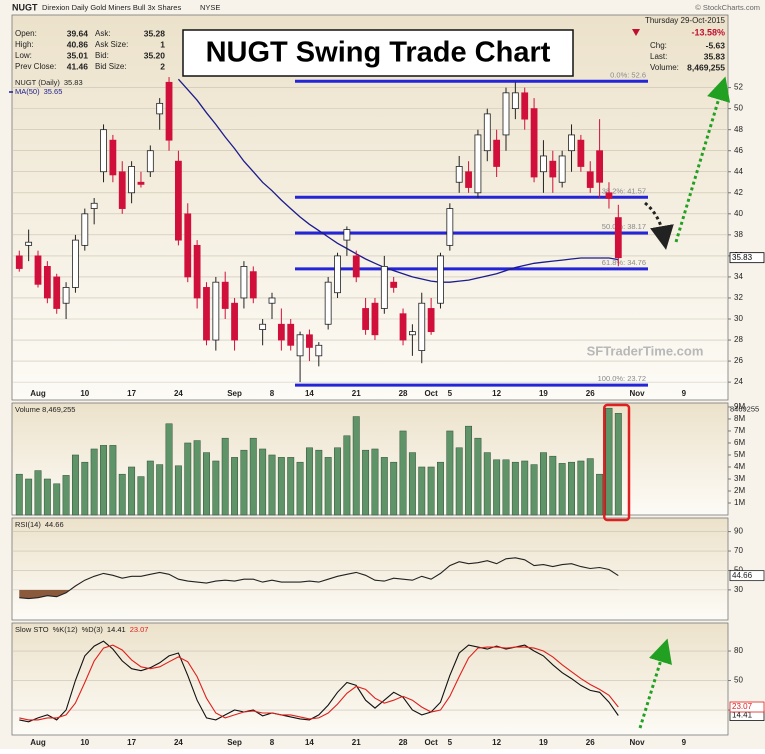 The height and width of the screenshot is (754, 765). What do you see at coordinates (590, 393) in the screenshot?
I see `x-tick-label: 26` at bounding box center [590, 393].